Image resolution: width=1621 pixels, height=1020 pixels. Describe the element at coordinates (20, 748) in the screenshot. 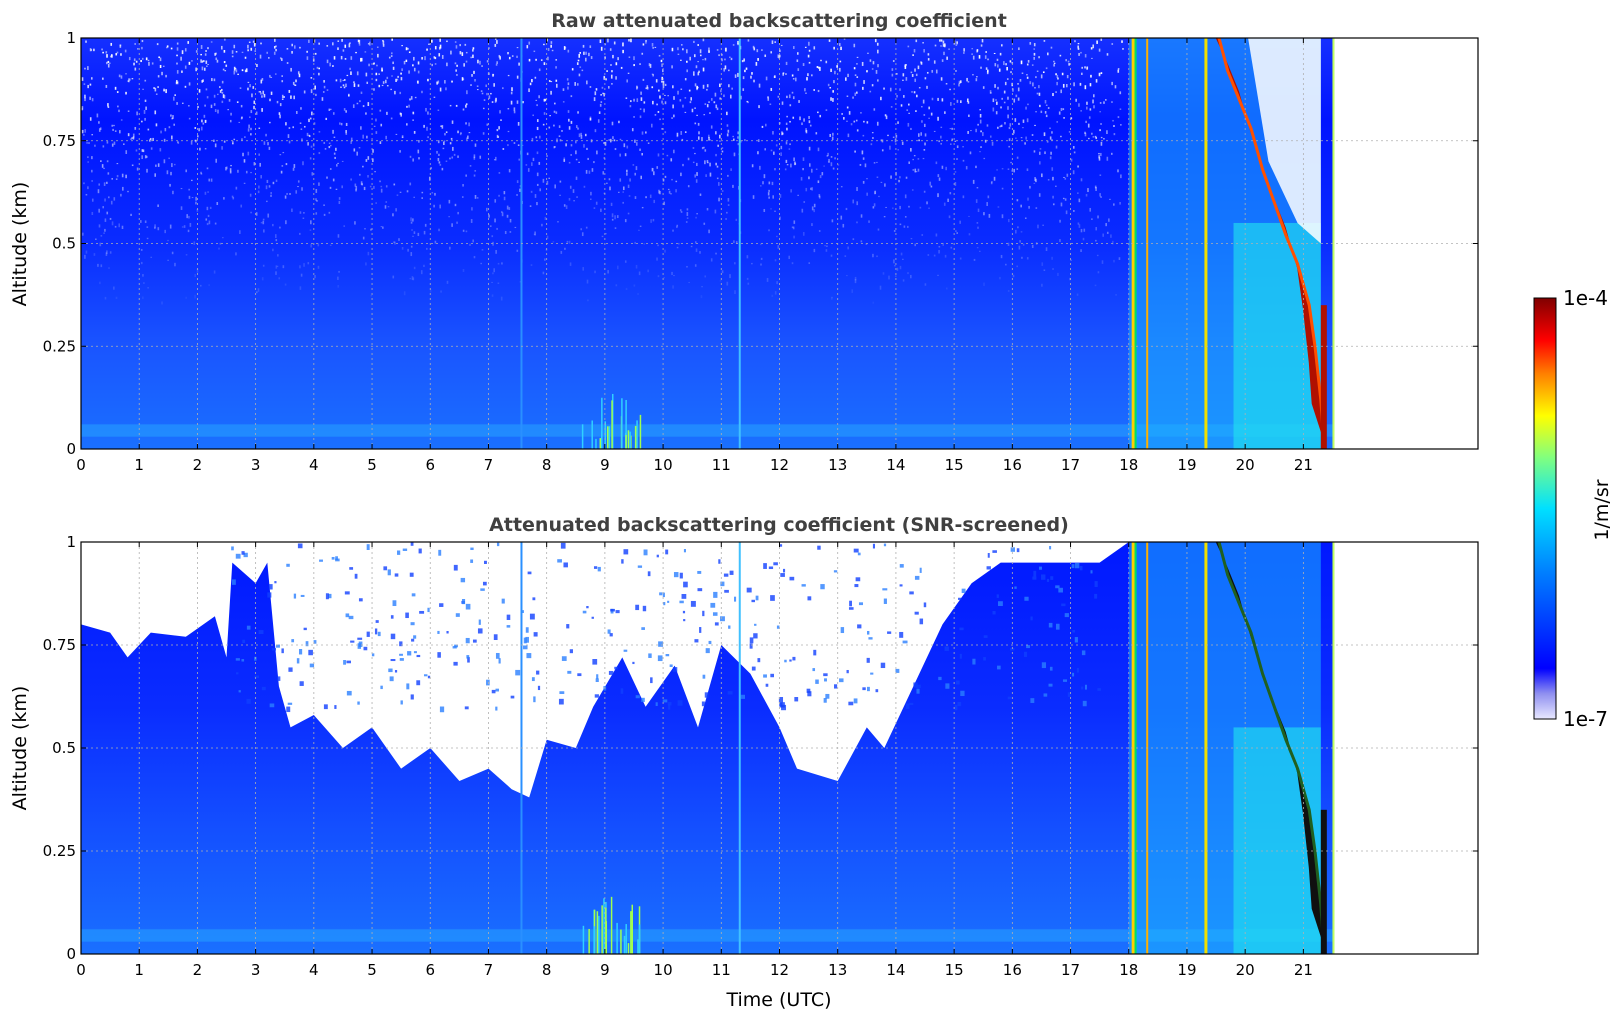

I see `screened-y-axis-label: Altitude (km)` at that location.